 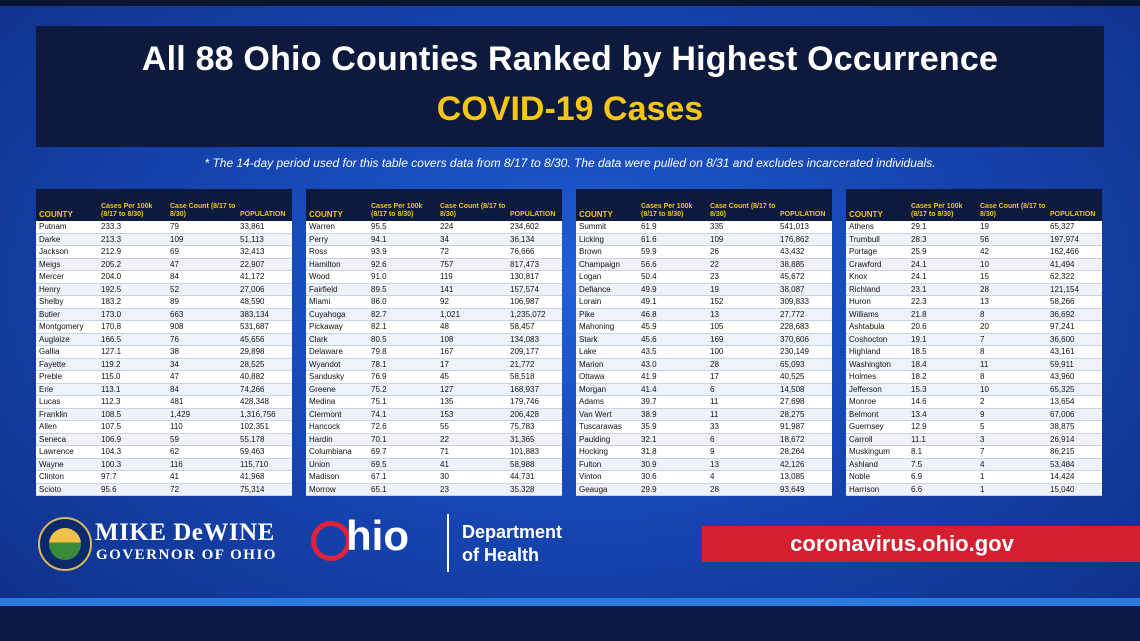 What do you see at coordinates (534, 414) in the screenshot?
I see `population: 206,428` at bounding box center [534, 414].